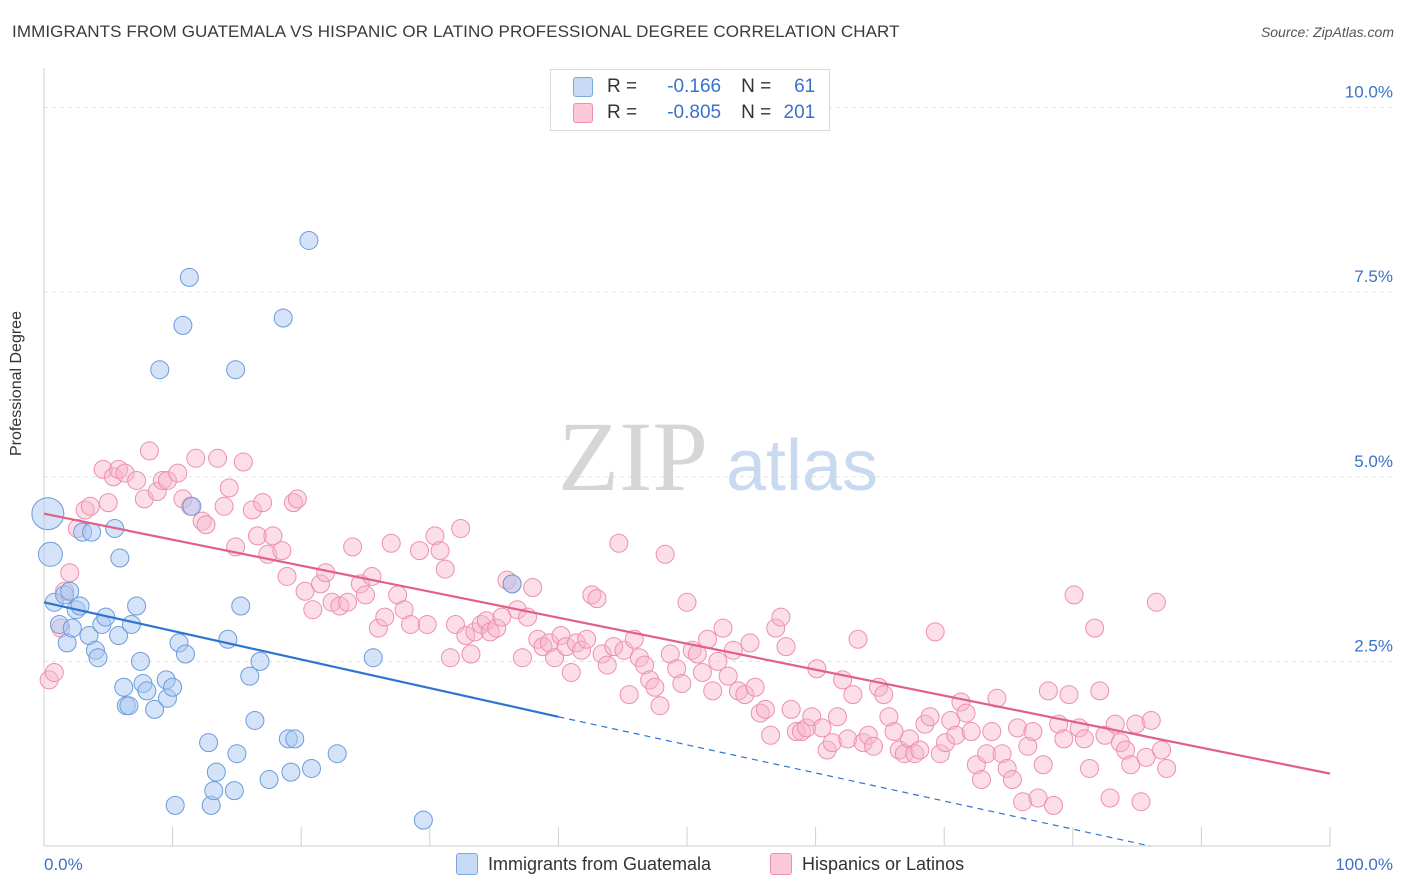 This screenshot has height=892, width=1406. I want to click on trend-line-guatemala, so click(301, 659).